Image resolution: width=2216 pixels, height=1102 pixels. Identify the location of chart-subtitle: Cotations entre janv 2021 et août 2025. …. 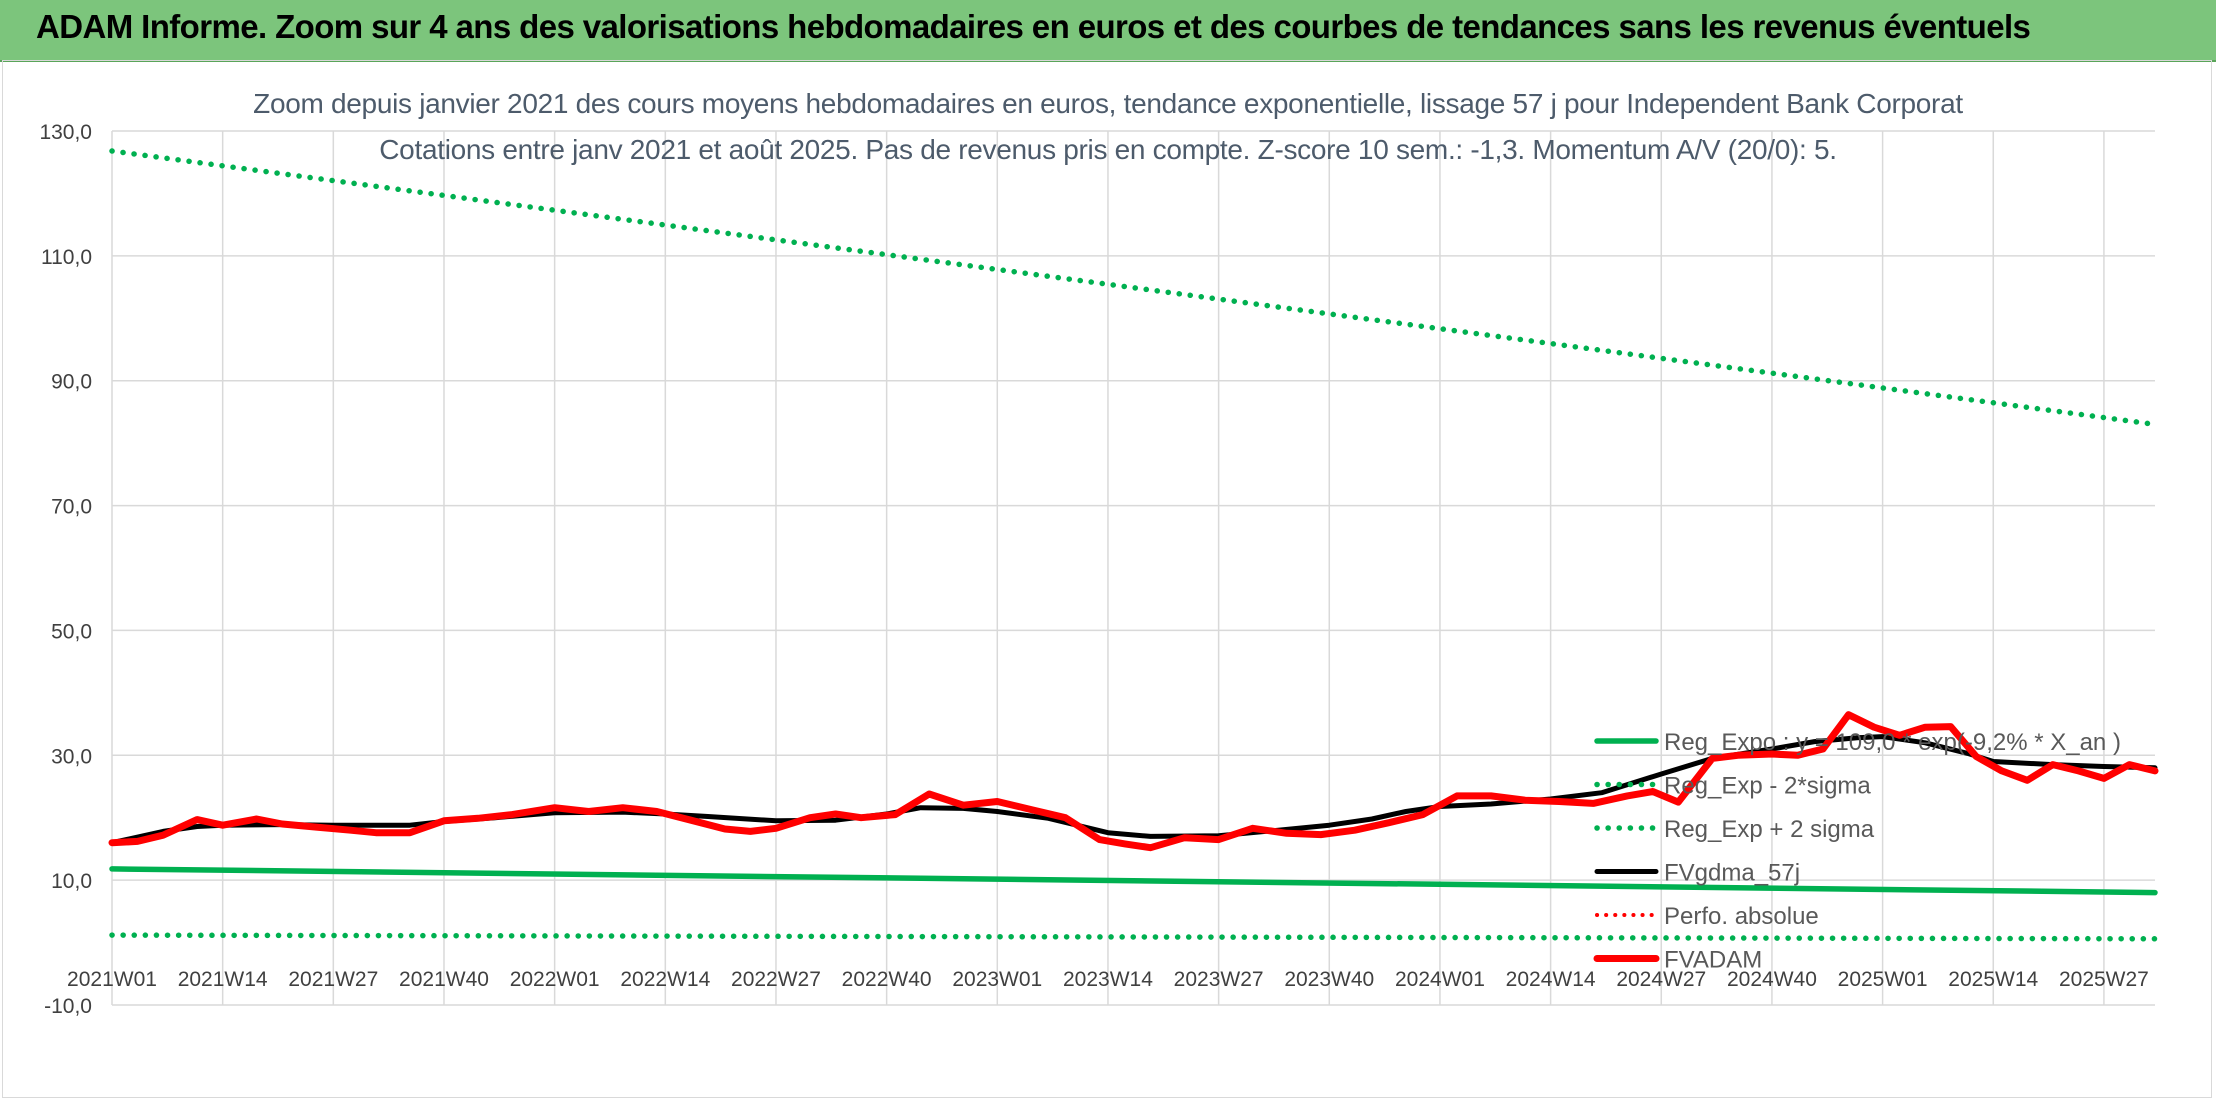
(1108, 149).